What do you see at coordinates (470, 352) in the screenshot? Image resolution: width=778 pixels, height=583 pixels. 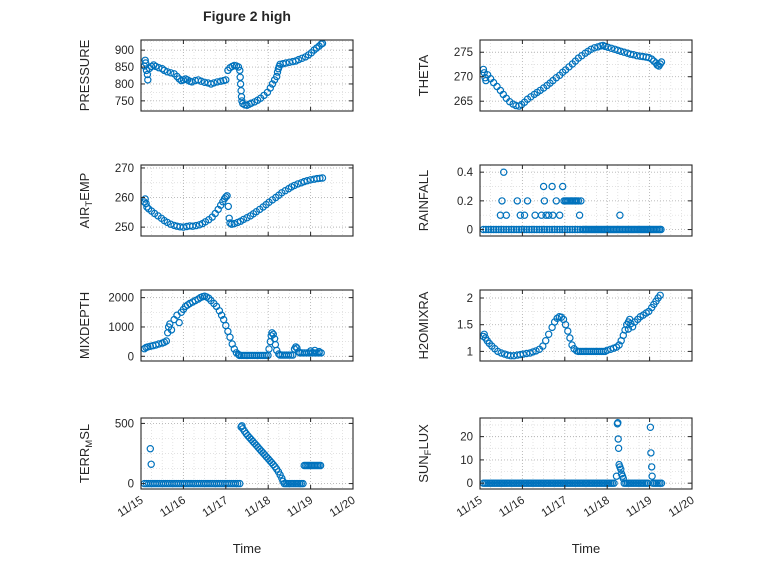 I see `y-tick-label: 1` at bounding box center [470, 352].